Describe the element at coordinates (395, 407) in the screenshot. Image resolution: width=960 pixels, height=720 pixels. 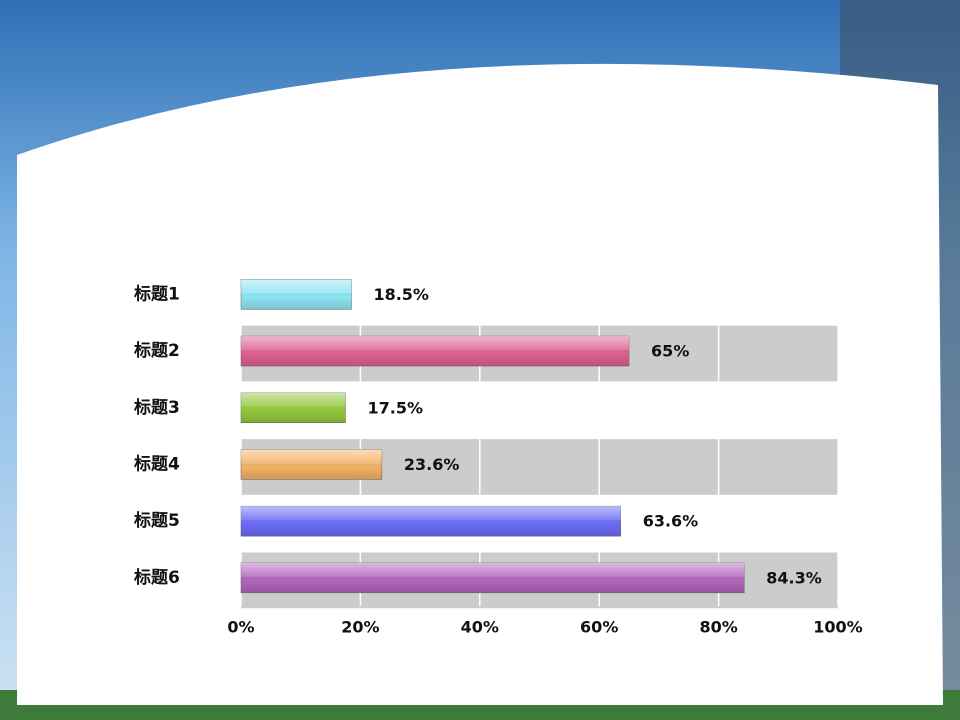
I see `value-label: 17.5%` at that location.